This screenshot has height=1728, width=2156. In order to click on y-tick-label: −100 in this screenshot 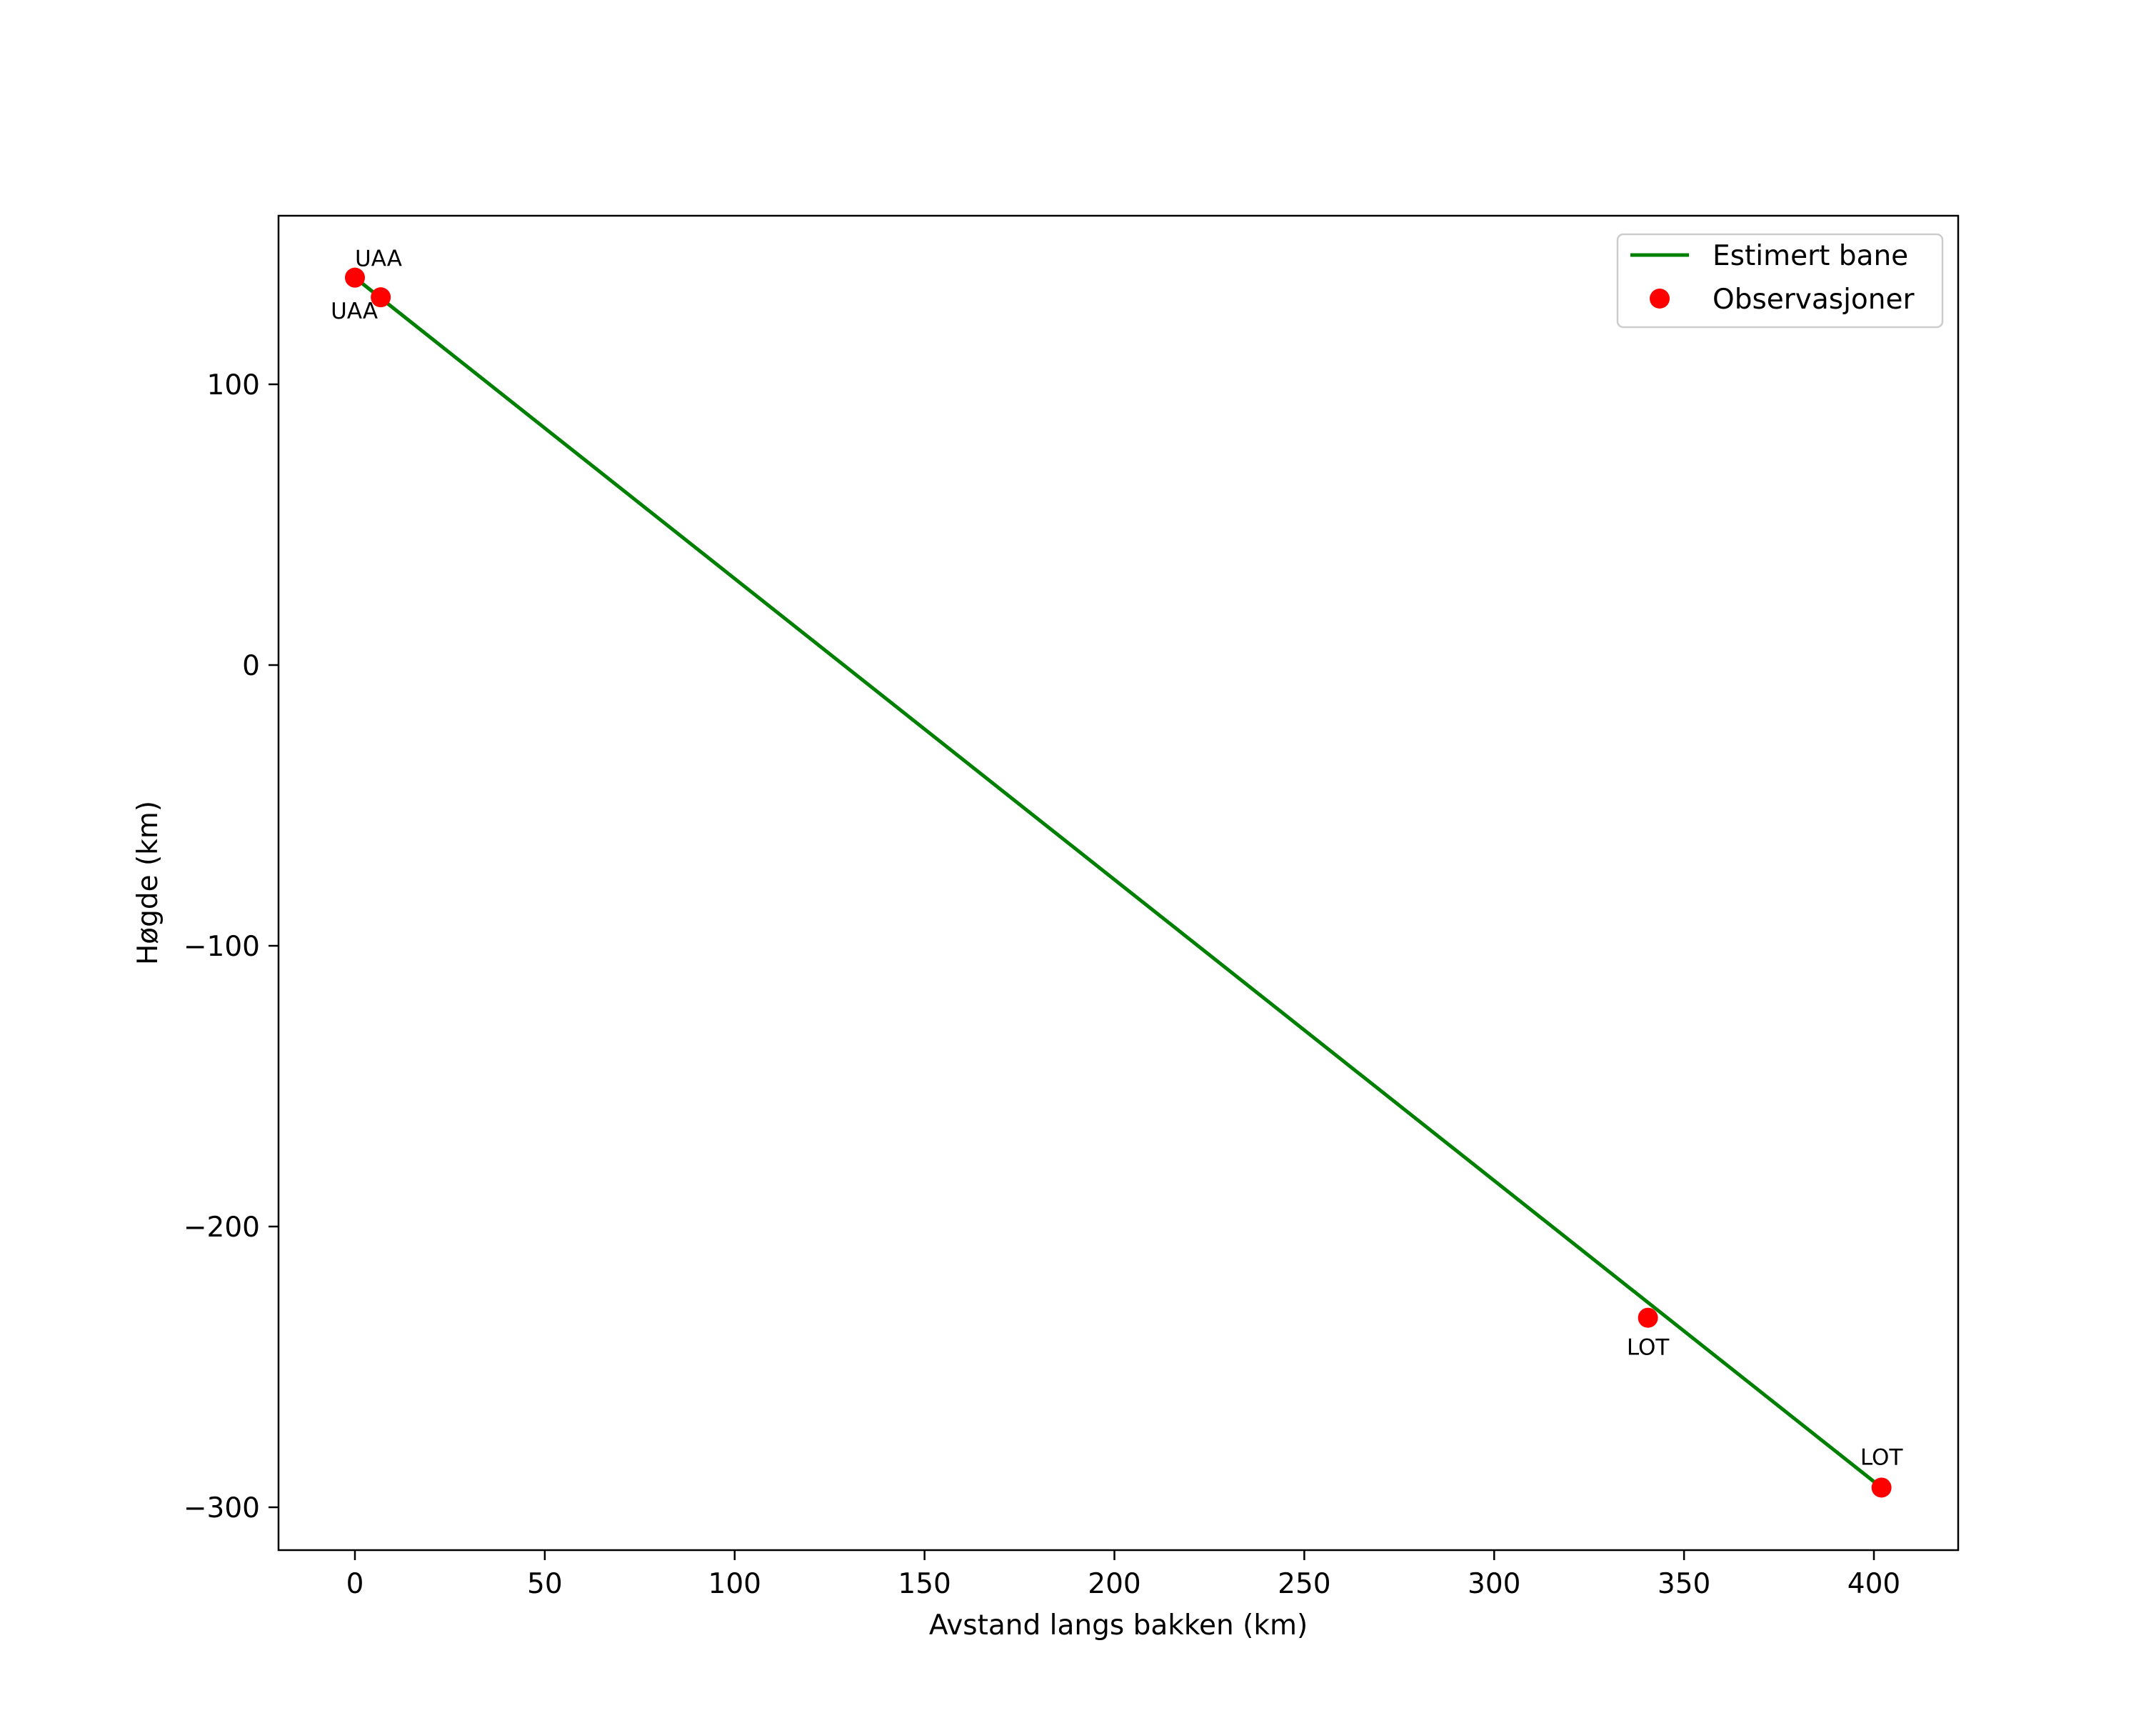, I will do `click(222, 947)`.